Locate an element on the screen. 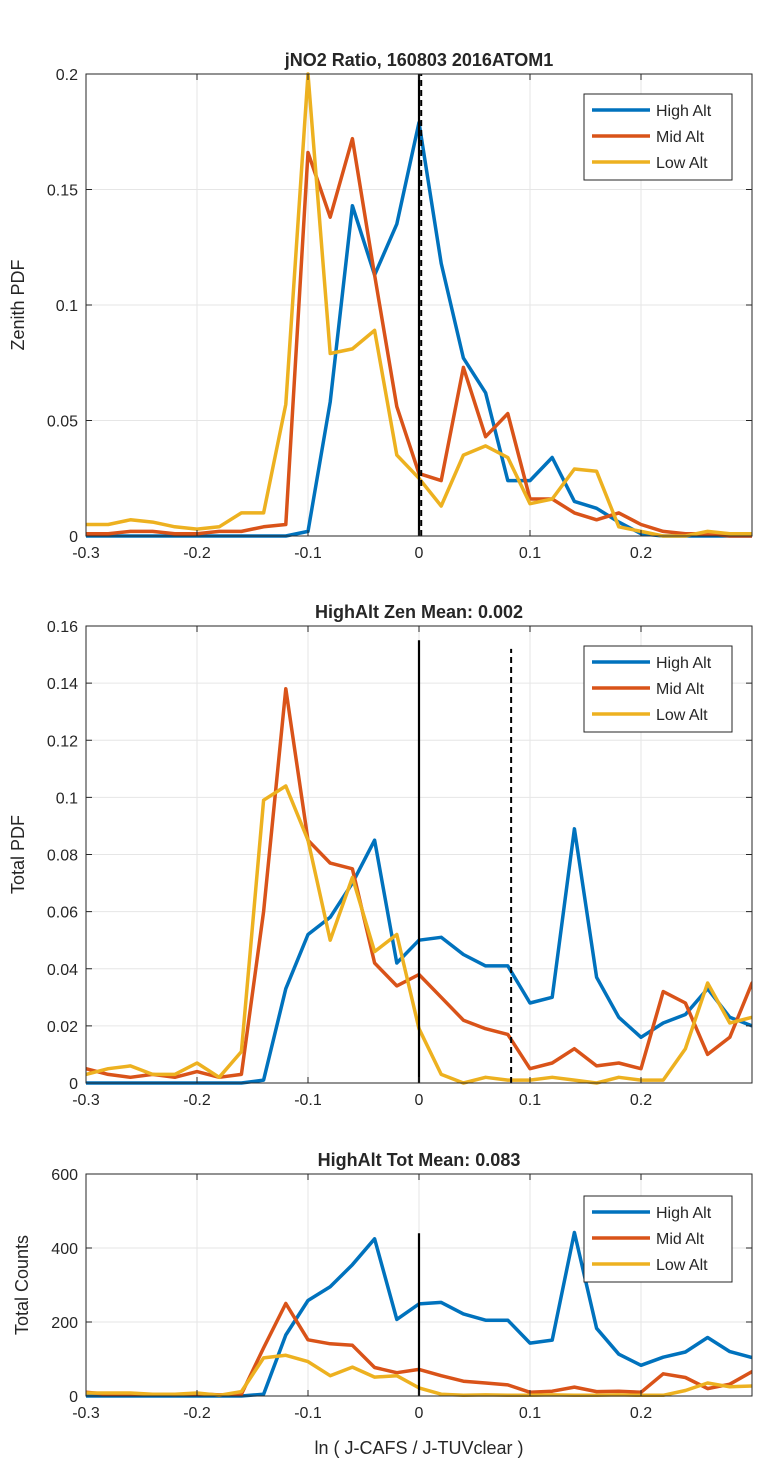 Image resolution: width=781 pixels, height=1484 pixels. y-axis-label: Total PDF is located at coordinates (18, 854).